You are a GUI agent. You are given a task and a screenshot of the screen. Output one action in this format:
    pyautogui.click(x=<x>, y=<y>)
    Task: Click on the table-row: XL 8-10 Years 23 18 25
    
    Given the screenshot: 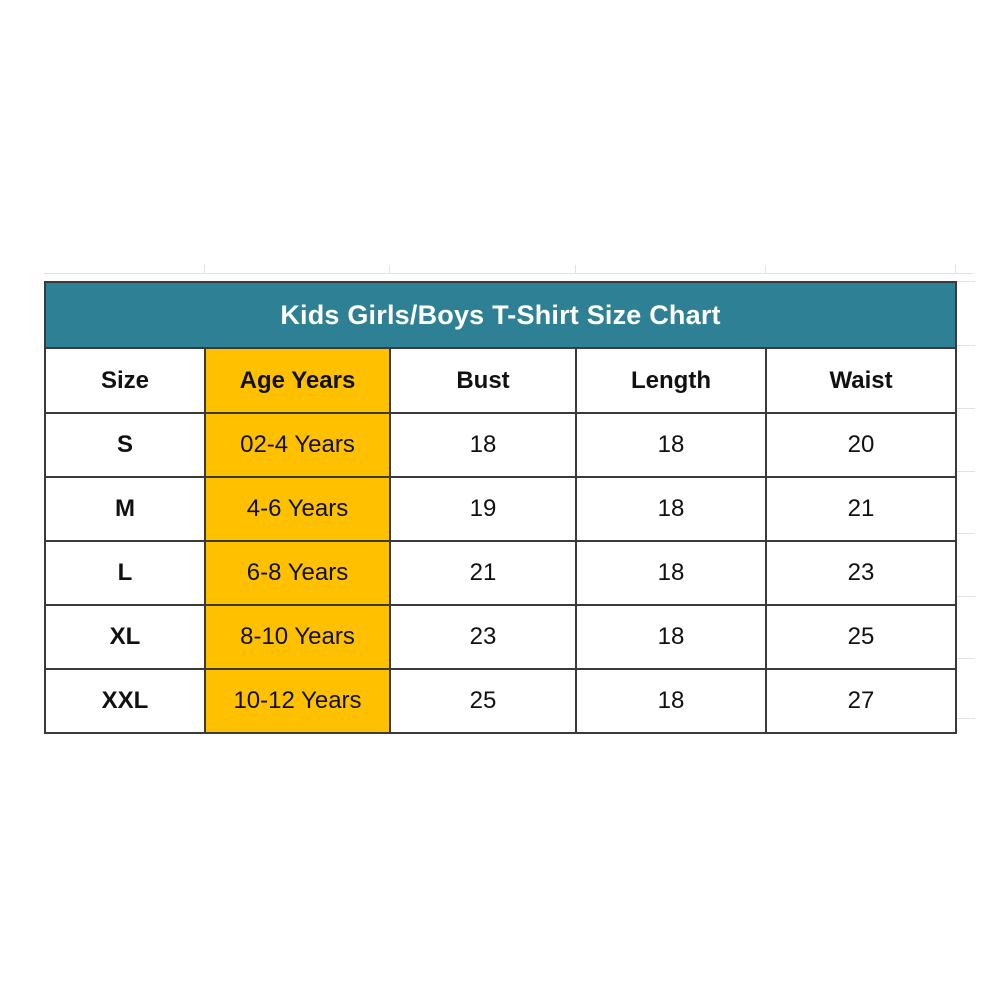 What is the action you would take?
    pyautogui.click(x=501, y=637)
    